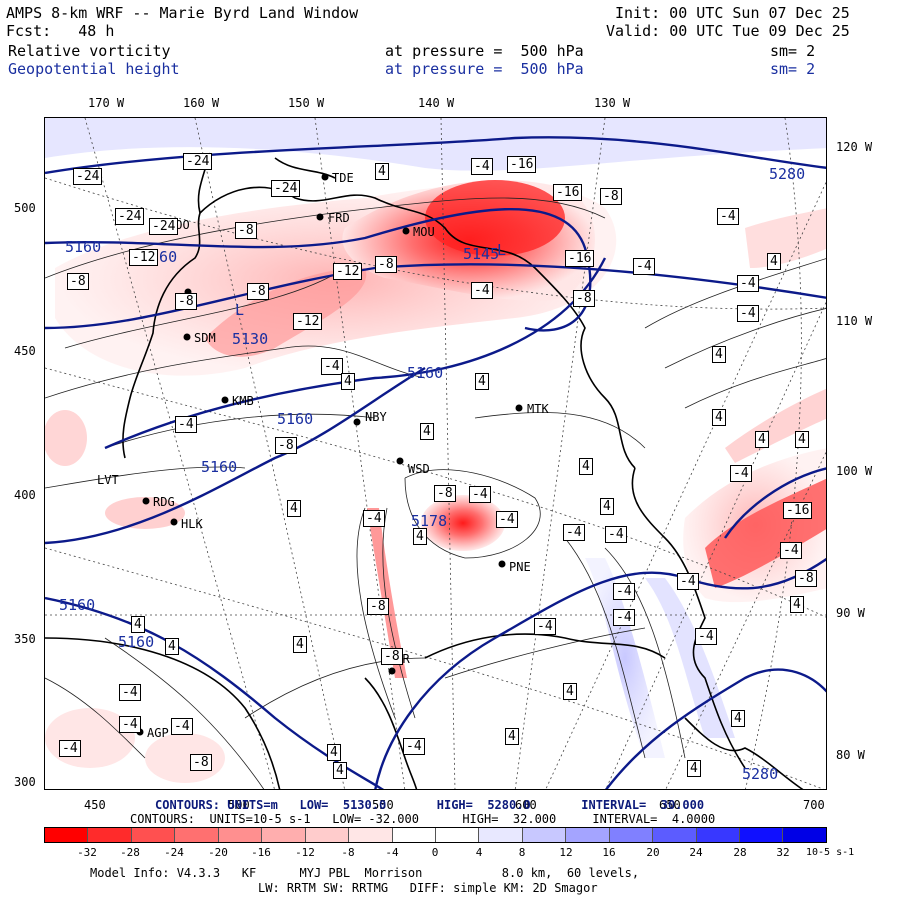 The height and width of the screenshot is (900, 900). I want to click on right-lon-label: 80 W, so click(850, 755).